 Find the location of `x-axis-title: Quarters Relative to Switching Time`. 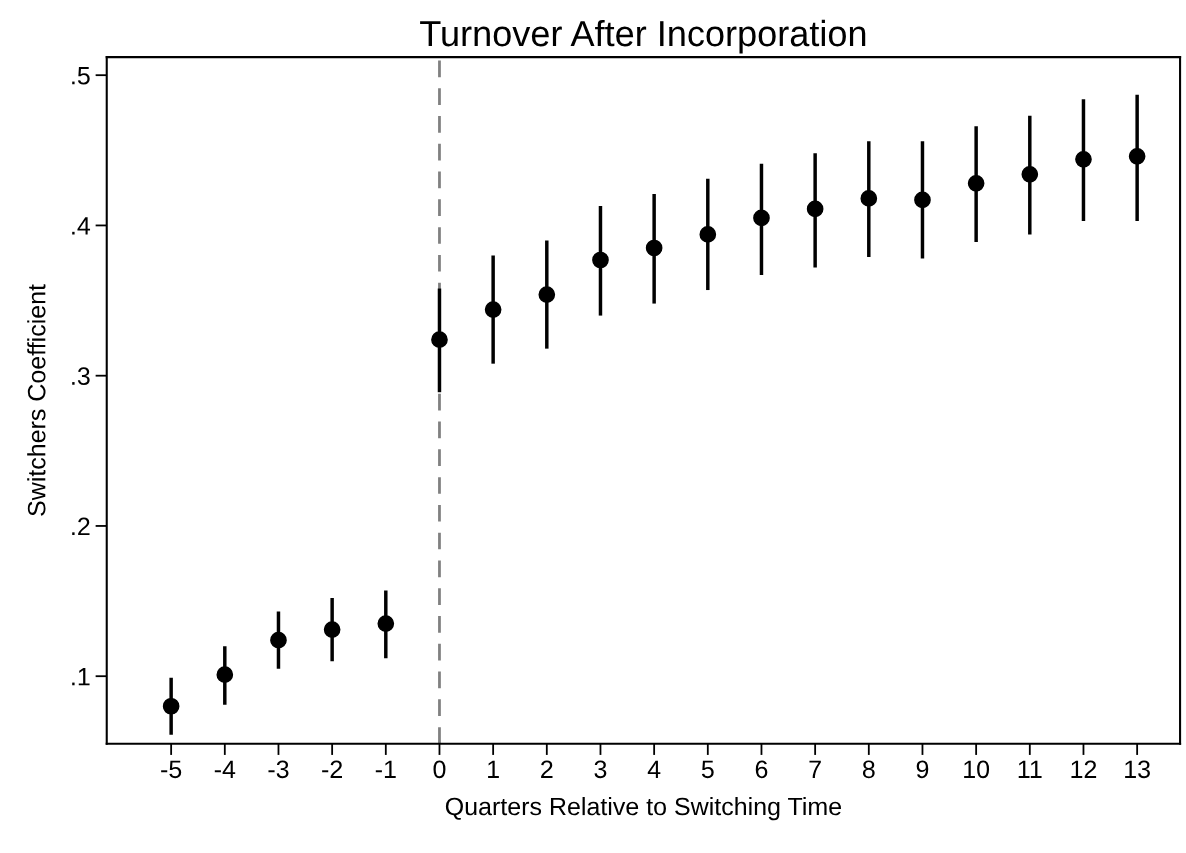

x-axis-title: Quarters Relative to Switching Time is located at coordinates (643, 808).